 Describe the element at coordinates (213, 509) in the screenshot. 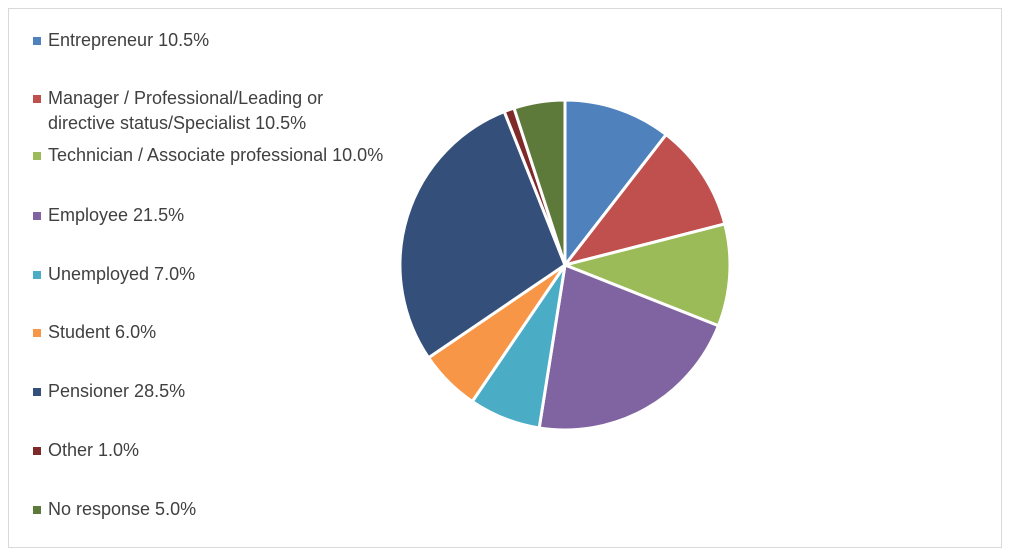

I see `legend-item-no-response: No response 5.0%` at that location.